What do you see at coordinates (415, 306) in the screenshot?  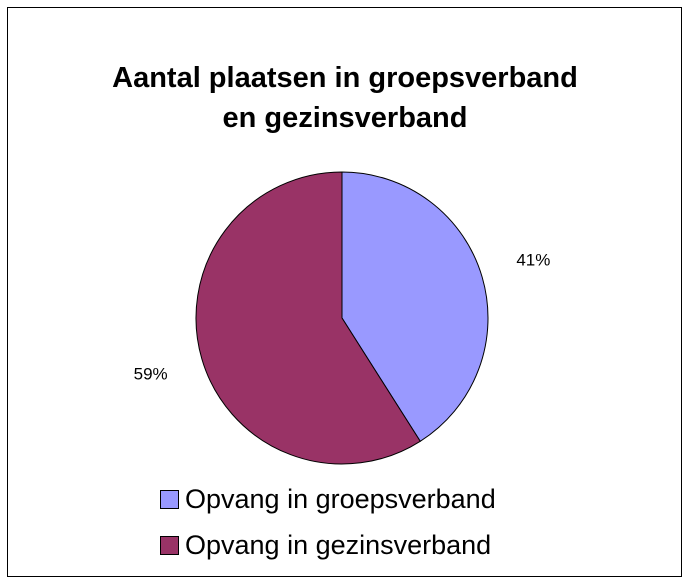 I see `pie-slice-groepsverband` at bounding box center [415, 306].